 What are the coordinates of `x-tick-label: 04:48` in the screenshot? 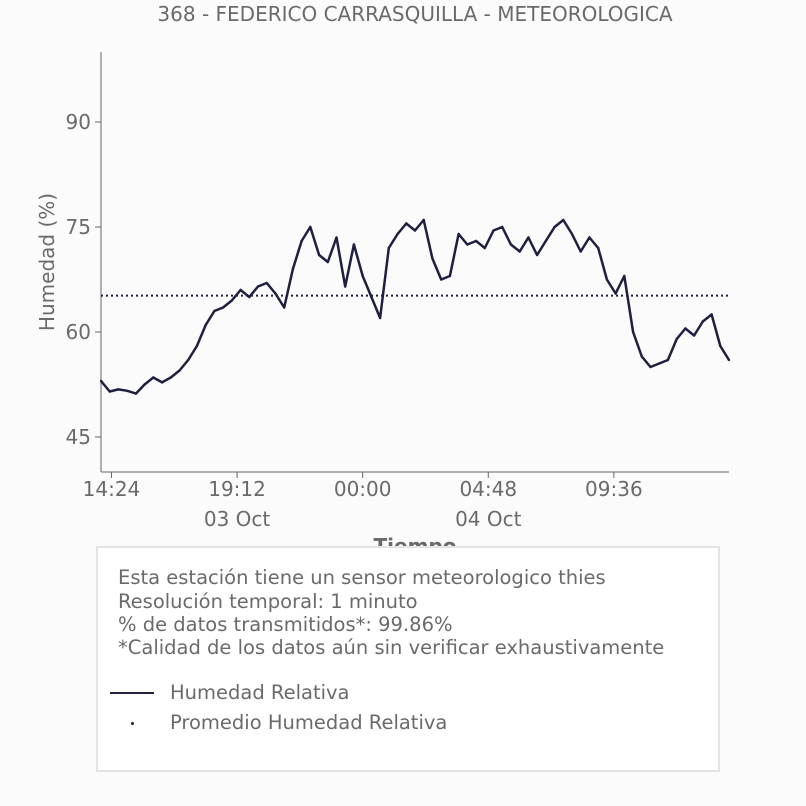 It's located at (488, 489).